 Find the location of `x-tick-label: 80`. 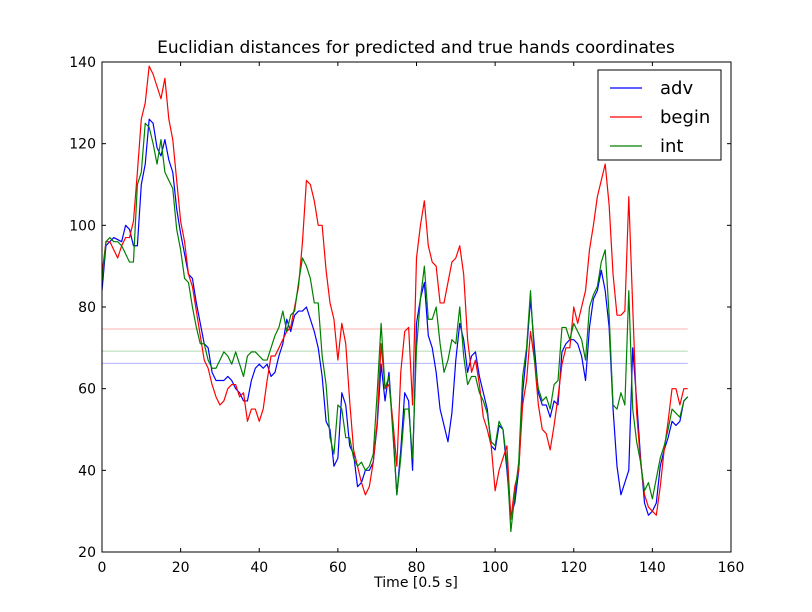

x-tick-label: 80 is located at coordinates (417, 568).